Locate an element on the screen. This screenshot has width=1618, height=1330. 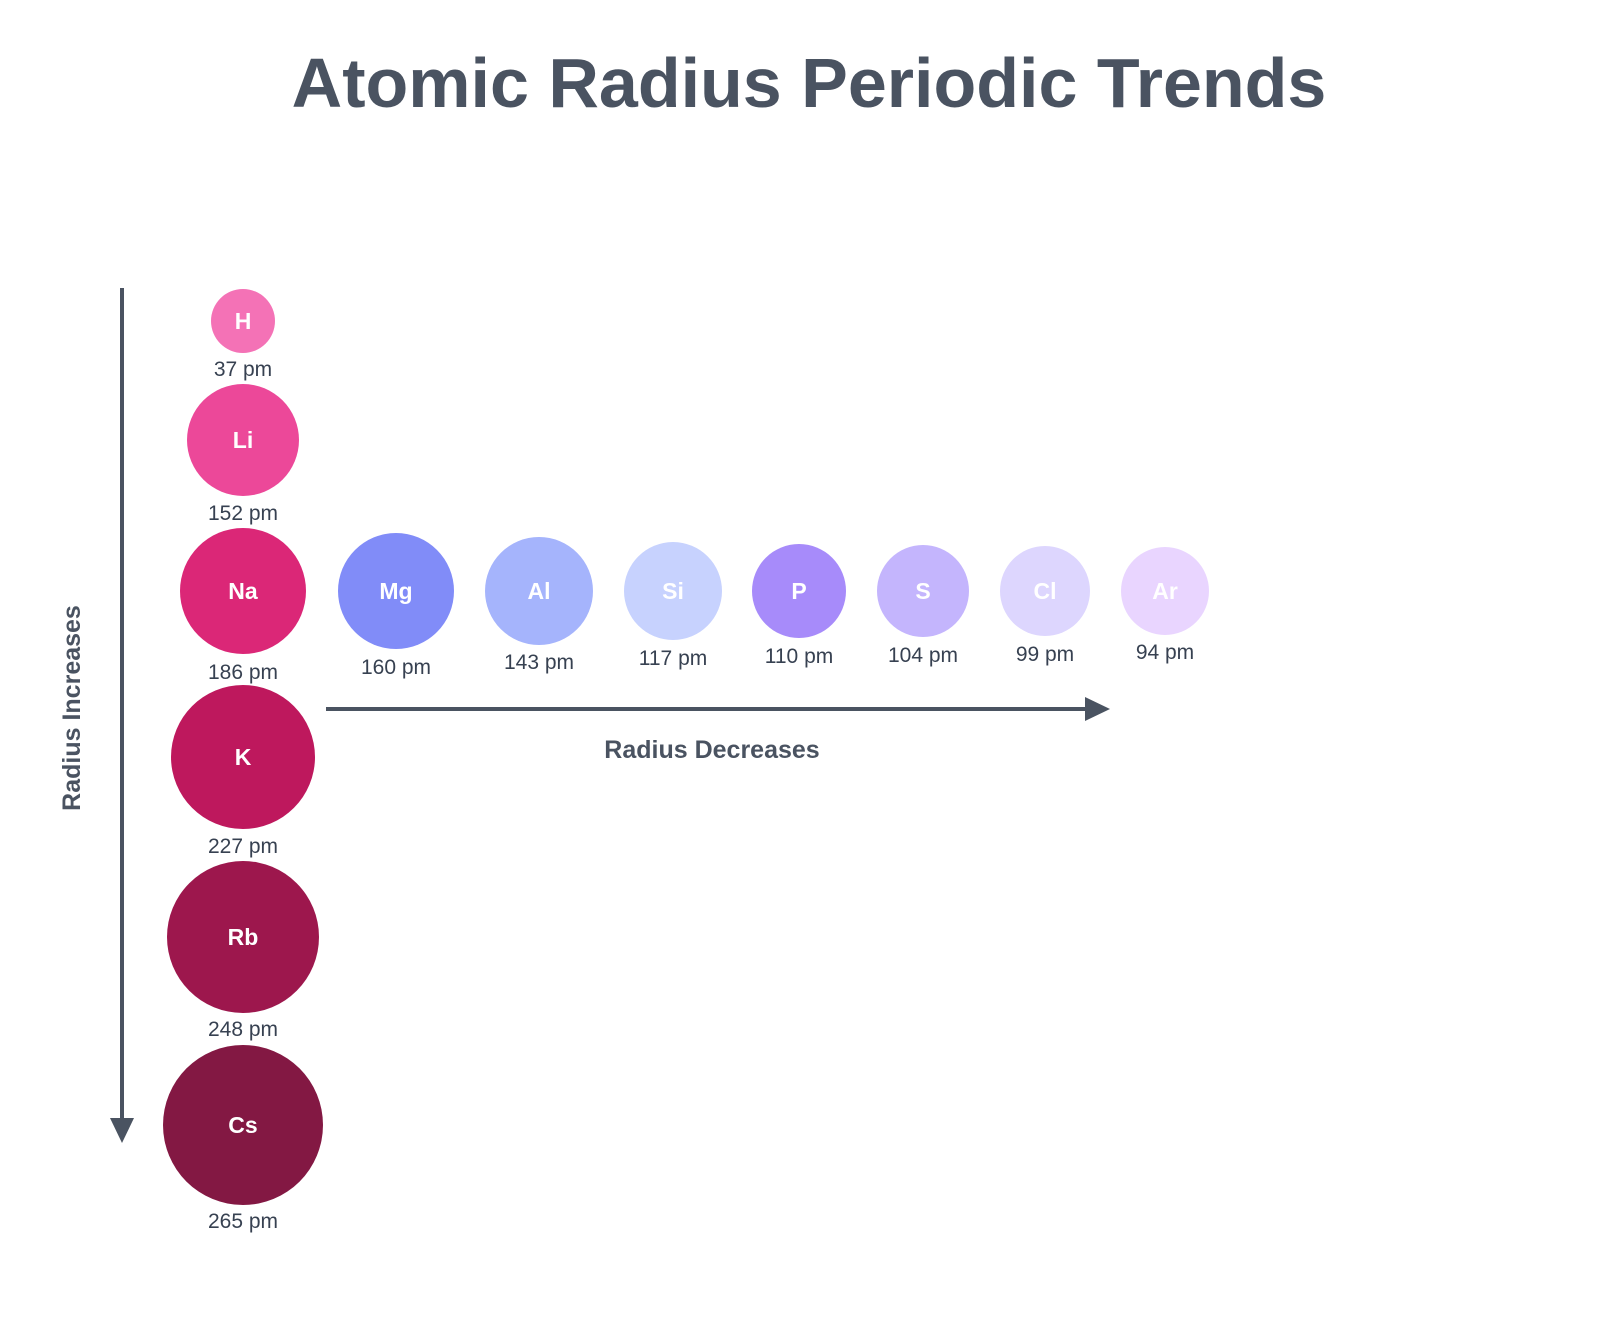
element-symbol: Al is located at coordinates (539, 591).